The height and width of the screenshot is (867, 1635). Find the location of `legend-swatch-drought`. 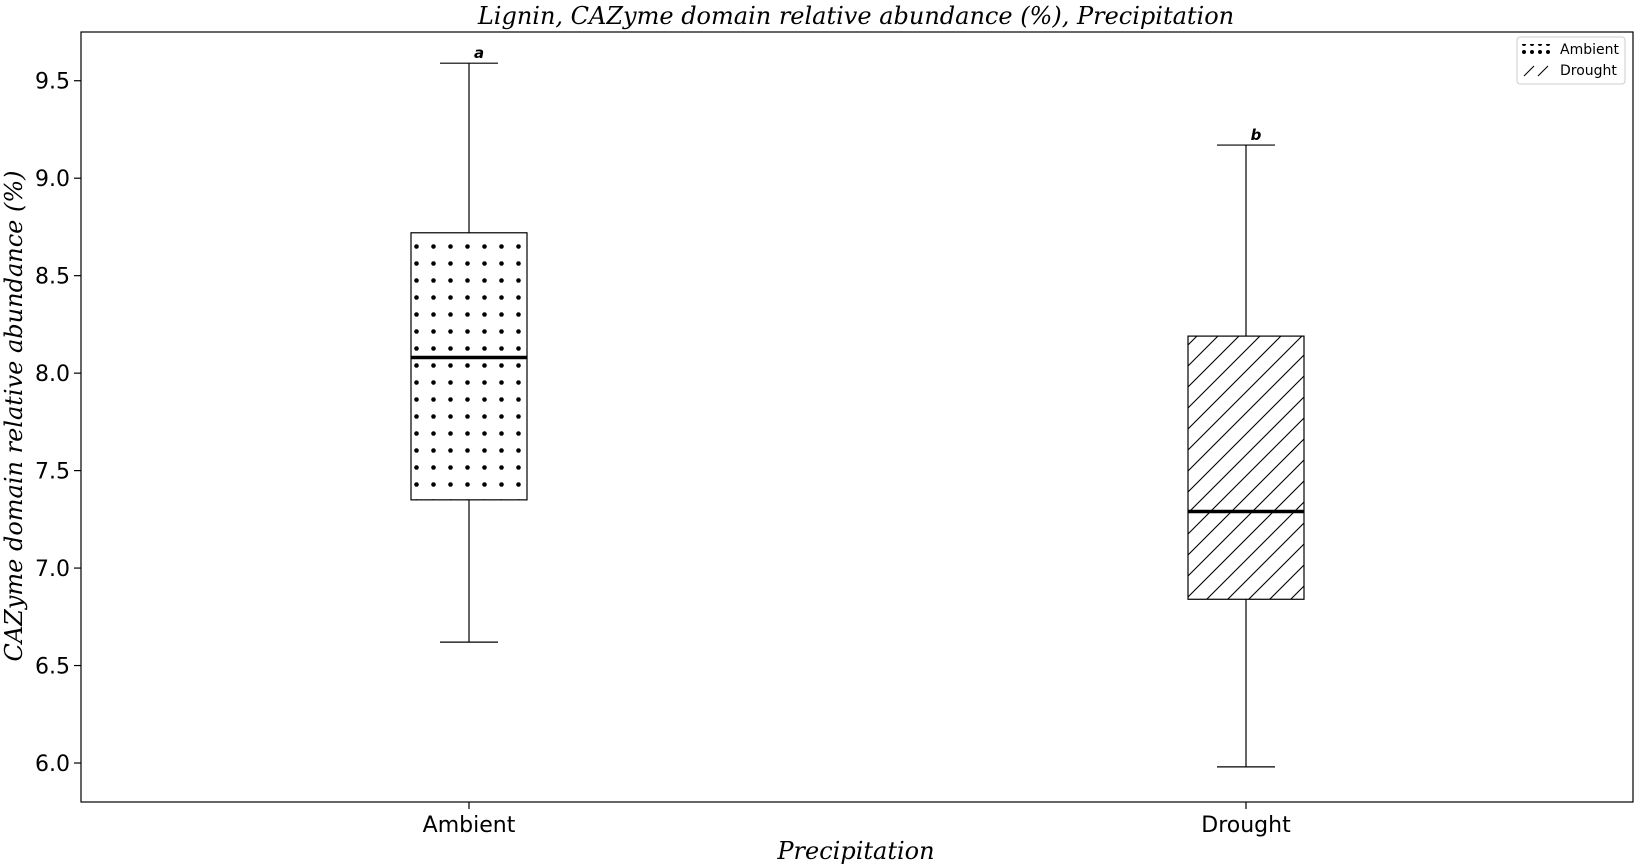

legend-swatch-drought is located at coordinates (1536, 71).